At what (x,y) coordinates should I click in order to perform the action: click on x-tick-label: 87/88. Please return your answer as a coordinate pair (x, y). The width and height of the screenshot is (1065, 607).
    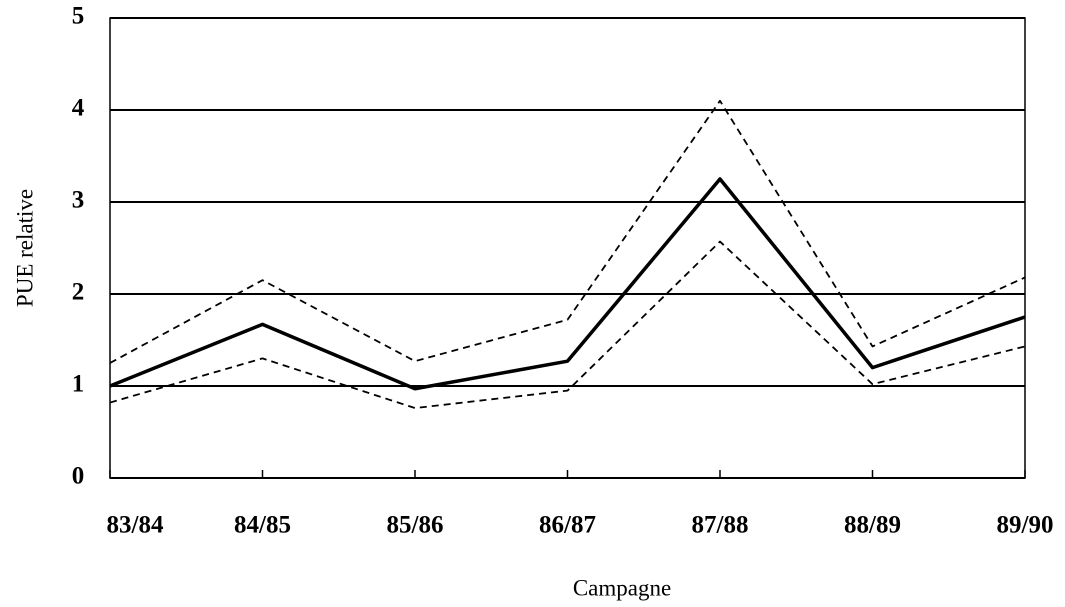
    Looking at the image, I should click on (720, 525).